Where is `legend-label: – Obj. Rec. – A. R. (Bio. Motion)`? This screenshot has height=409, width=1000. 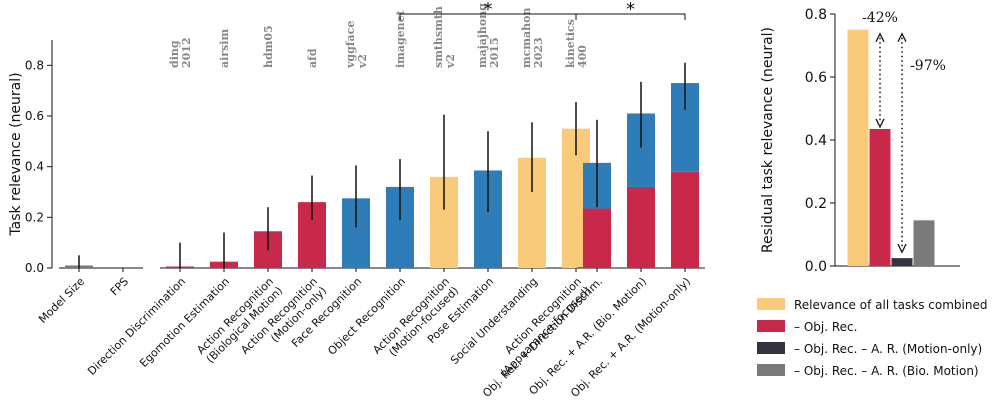
legend-label: – Obj. Rec. – A. R. (Bio. Motion) is located at coordinates (886, 371).